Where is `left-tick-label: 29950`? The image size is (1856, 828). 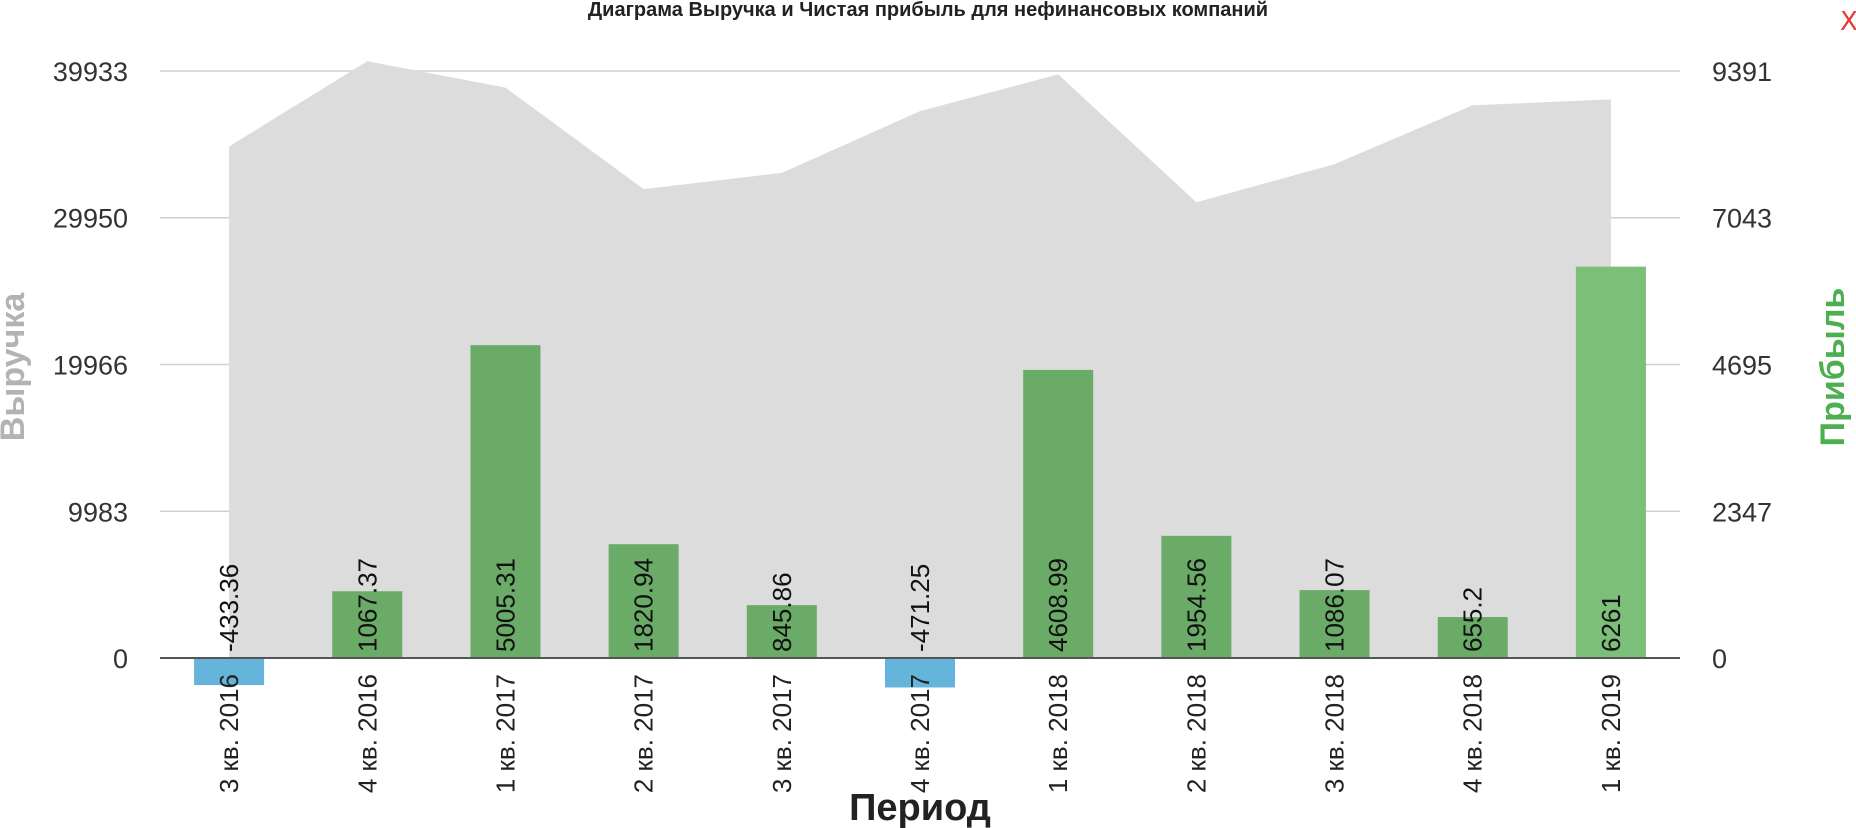 left-tick-label: 29950 is located at coordinates (90, 219).